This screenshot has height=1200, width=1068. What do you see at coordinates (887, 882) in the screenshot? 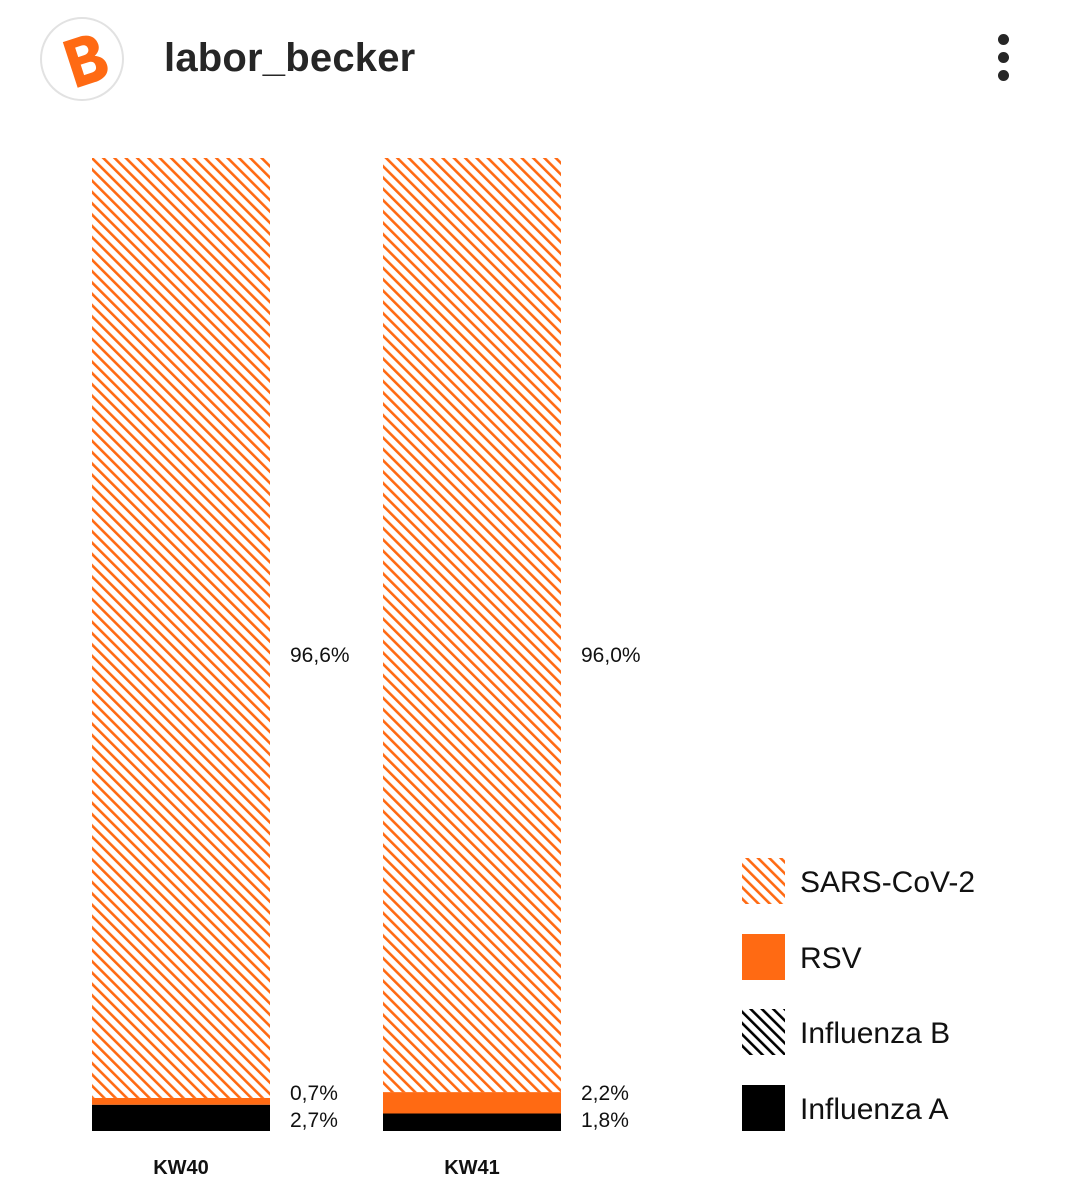
I see `legend-label-sars-cov-2: SARS-CoV-2` at bounding box center [887, 882].